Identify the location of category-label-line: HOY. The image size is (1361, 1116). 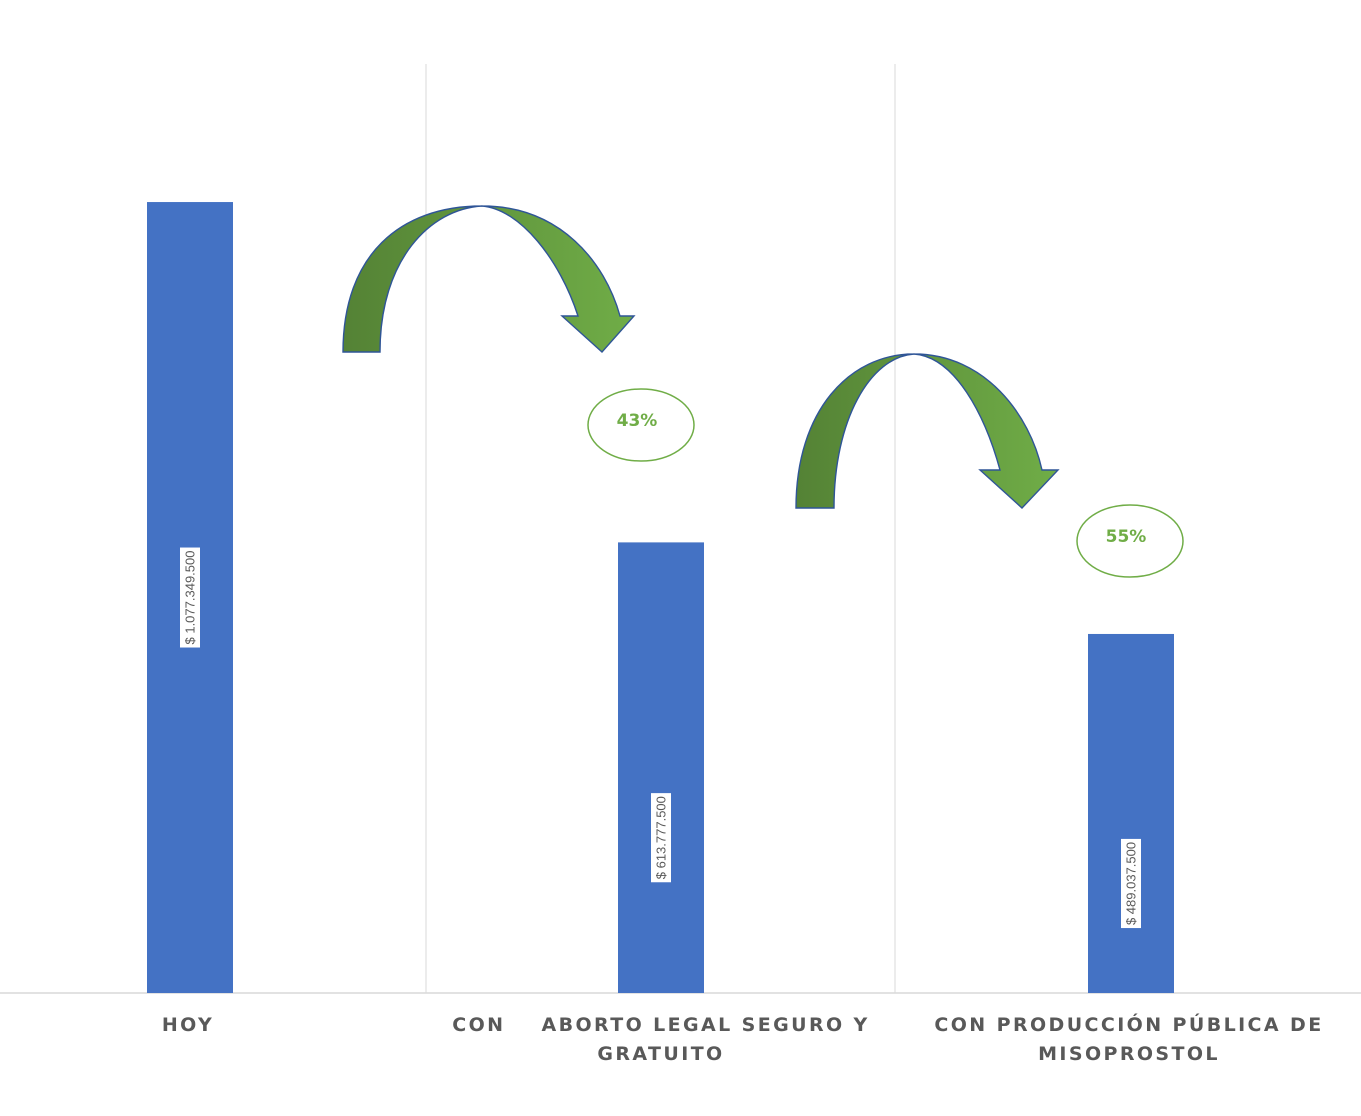
(188, 1025).